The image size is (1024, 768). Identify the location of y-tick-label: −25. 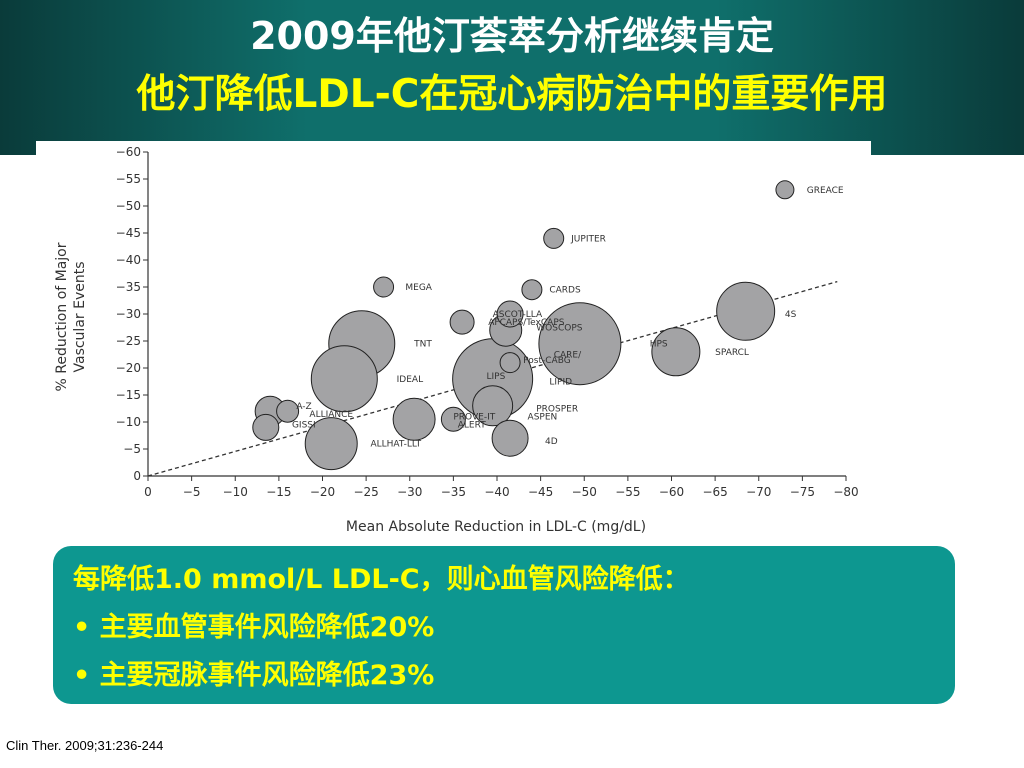
(128, 341).